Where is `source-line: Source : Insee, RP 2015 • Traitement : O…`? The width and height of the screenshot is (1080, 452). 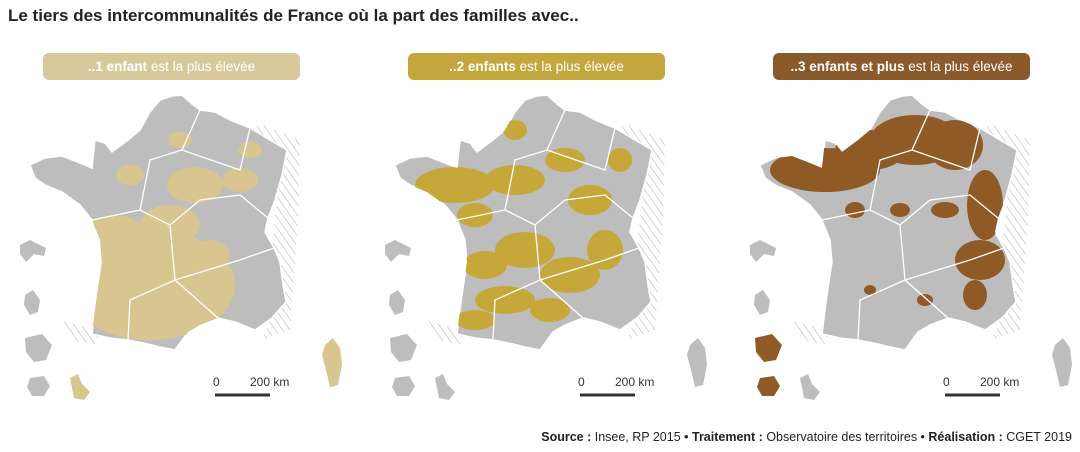
source-line: Source : Insee, RP 2015 • Traitement : O… is located at coordinates (806, 437).